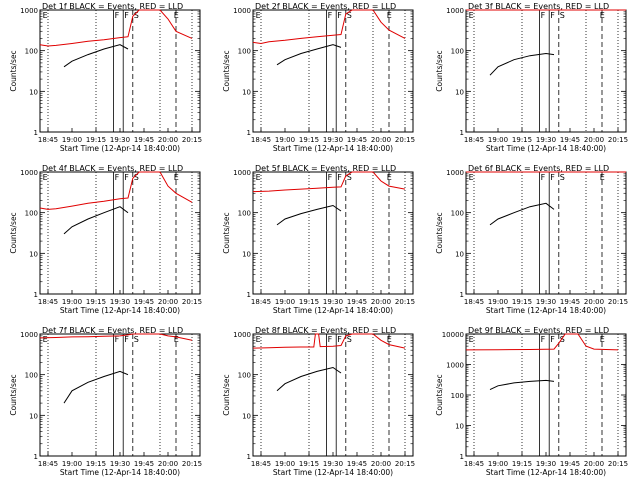 The image size is (640, 480). What do you see at coordinates (325, 6) in the screenshot?
I see `chart-title: Det 2f BLACK = Events, RED = LLD` at bounding box center [325, 6].